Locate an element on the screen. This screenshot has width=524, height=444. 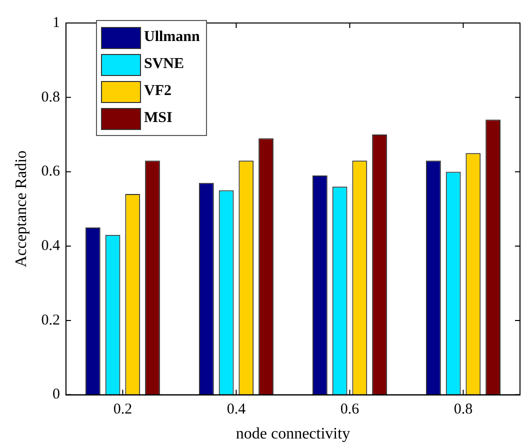
y-axis-title: Acceptance Radio is located at coordinates (21, 209).